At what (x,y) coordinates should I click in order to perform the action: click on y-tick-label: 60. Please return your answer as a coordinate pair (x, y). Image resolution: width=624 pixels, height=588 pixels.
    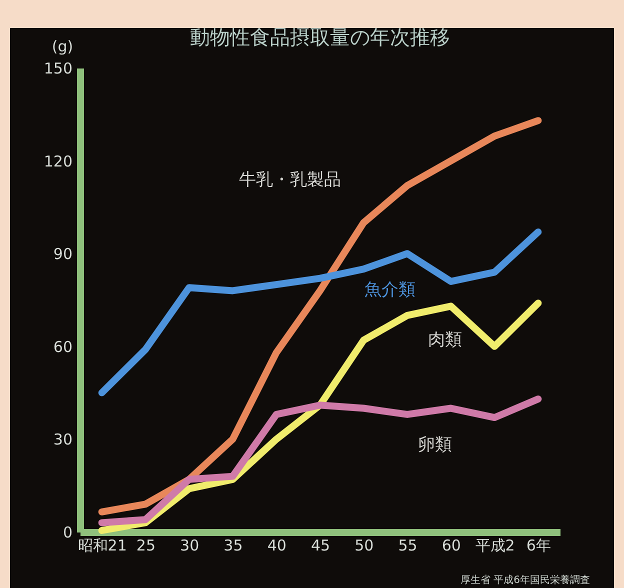
    Looking at the image, I should click on (62, 347).